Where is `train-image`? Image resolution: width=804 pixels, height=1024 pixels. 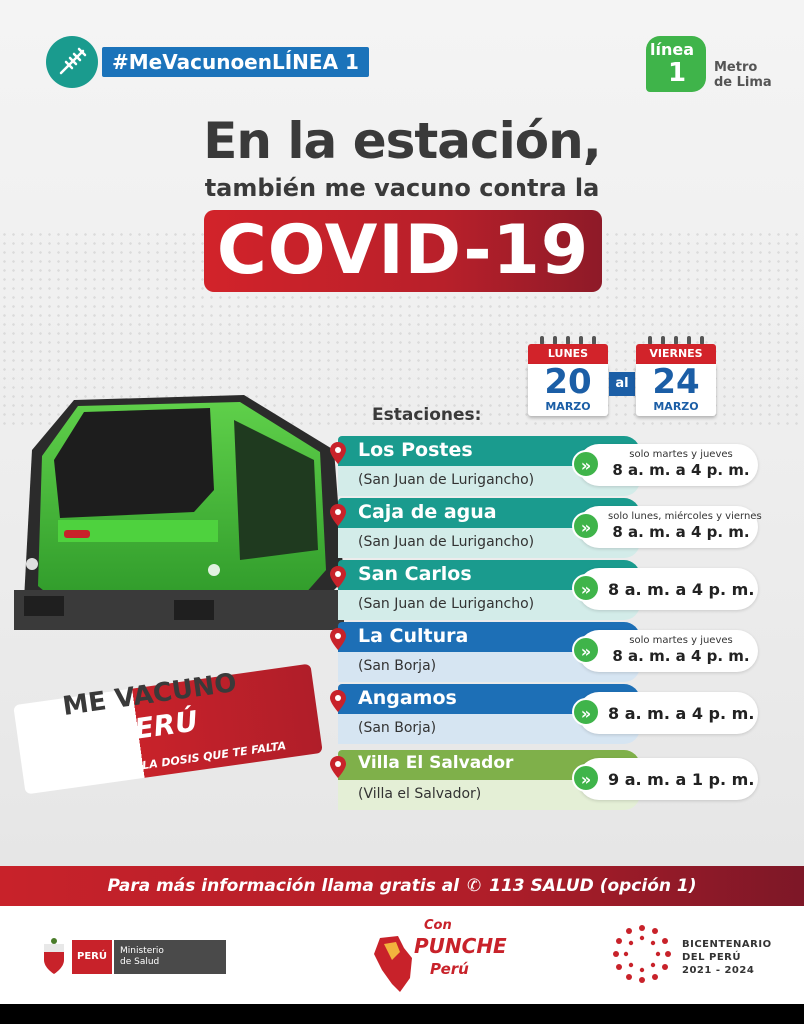
train-image is located at coordinates (179, 512).